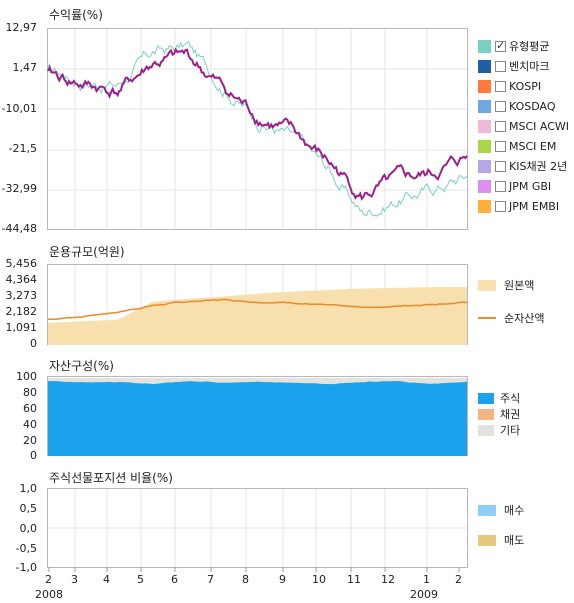 This screenshot has width=574, height=603. Describe the element at coordinates (26, 567) in the screenshot. I see `y-tick-label: -1,0` at that location.